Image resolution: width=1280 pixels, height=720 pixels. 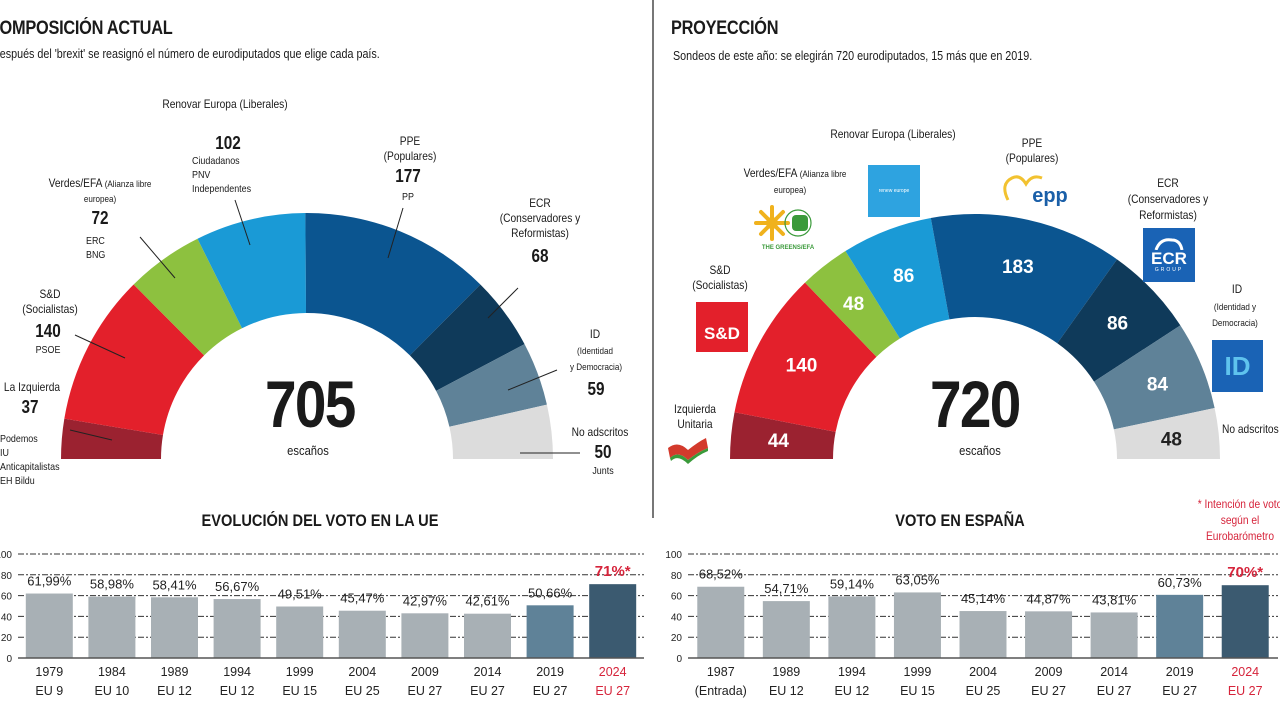 I want to click on bar-1994, so click(x=852, y=627).